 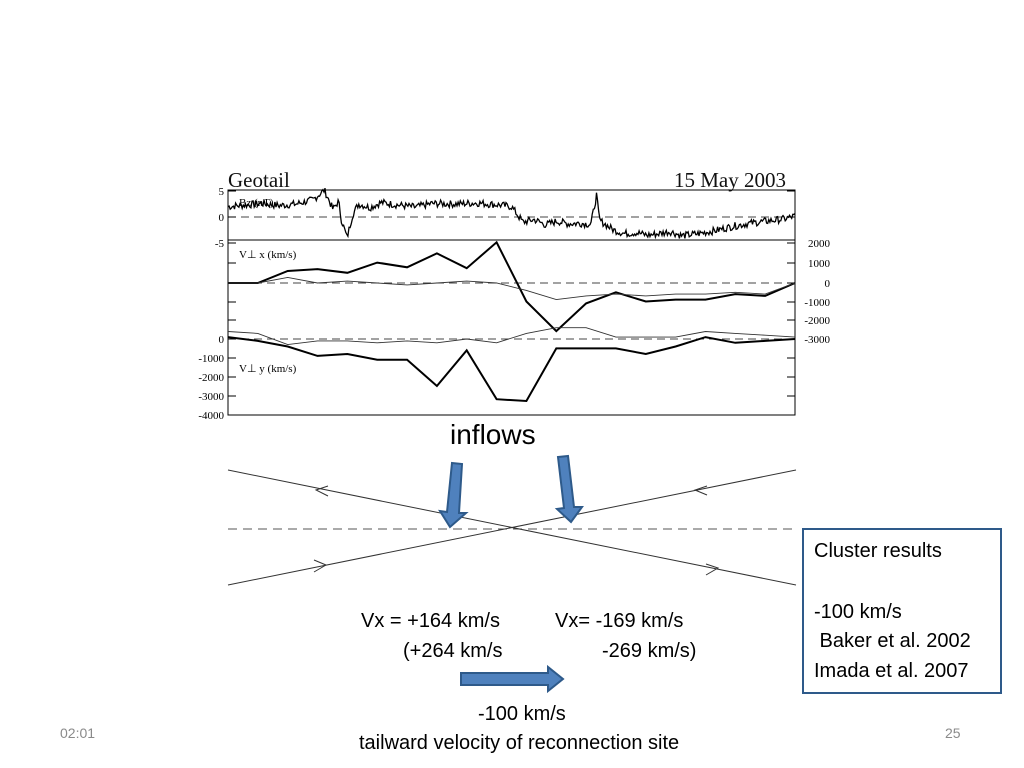 I want to click on slide-number: 25, so click(x=953, y=733).